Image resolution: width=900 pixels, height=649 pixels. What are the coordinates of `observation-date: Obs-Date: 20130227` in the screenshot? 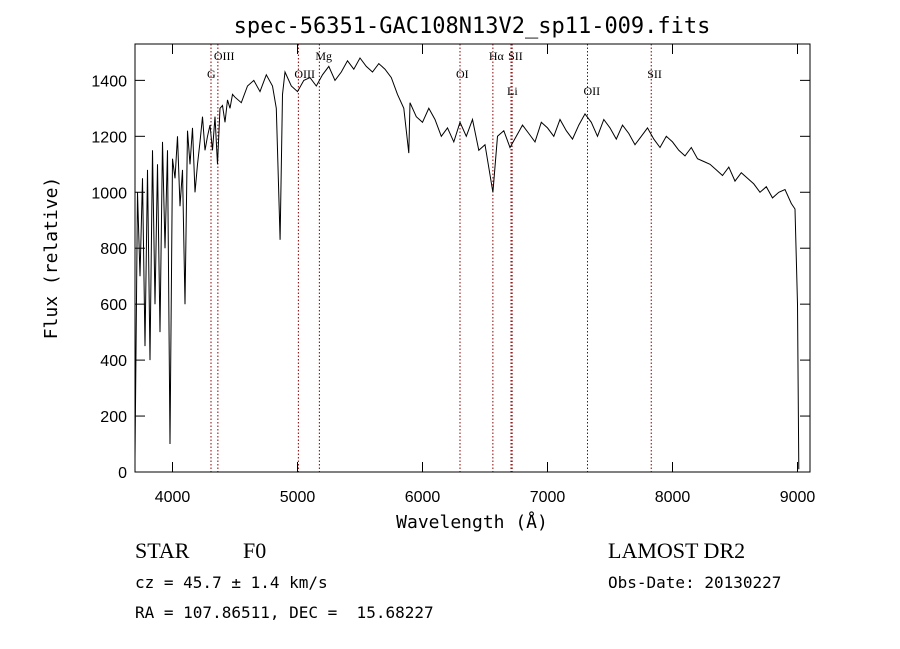 It's located at (695, 582).